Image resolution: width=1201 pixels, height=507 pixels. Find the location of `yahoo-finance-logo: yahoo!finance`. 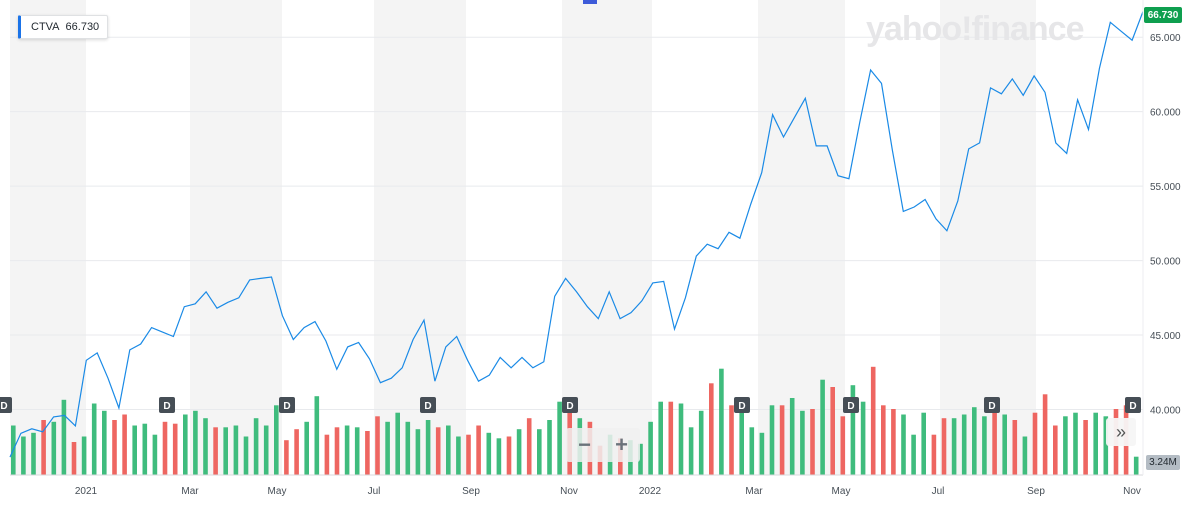

yahoo-finance-logo: yahoo!finance is located at coordinates (975, 29).